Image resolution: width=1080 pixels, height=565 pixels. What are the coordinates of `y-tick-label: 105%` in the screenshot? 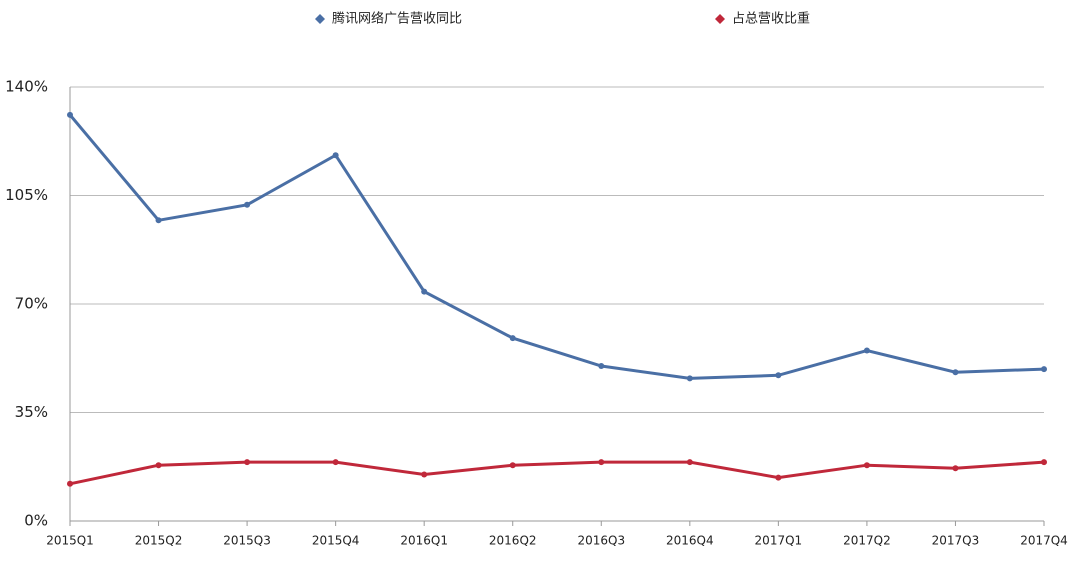 It's located at (26, 195).